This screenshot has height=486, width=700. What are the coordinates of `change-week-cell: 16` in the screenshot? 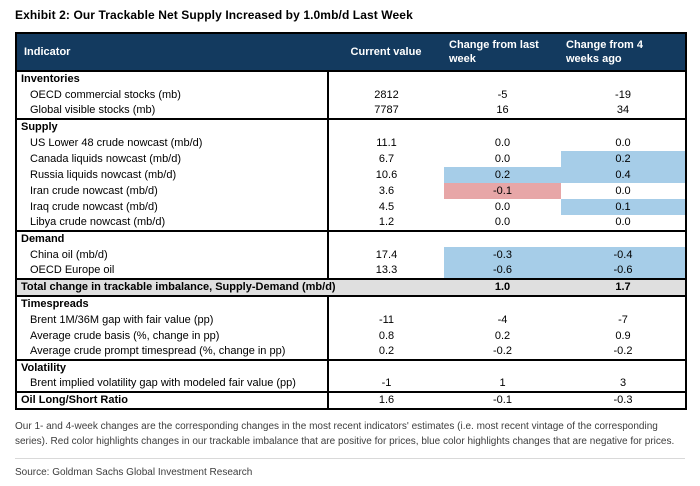 It's located at (502, 110).